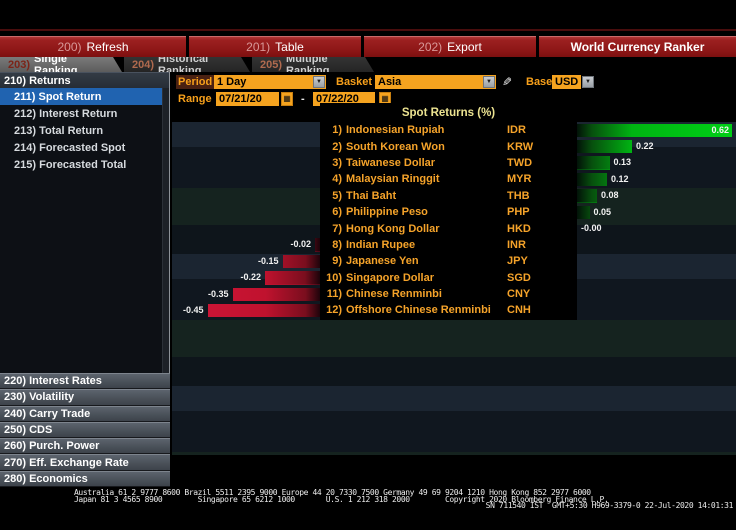 The height and width of the screenshot is (530, 736). Describe the element at coordinates (25, 113) in the screenshot. I see `item-num: 212)` at that location.